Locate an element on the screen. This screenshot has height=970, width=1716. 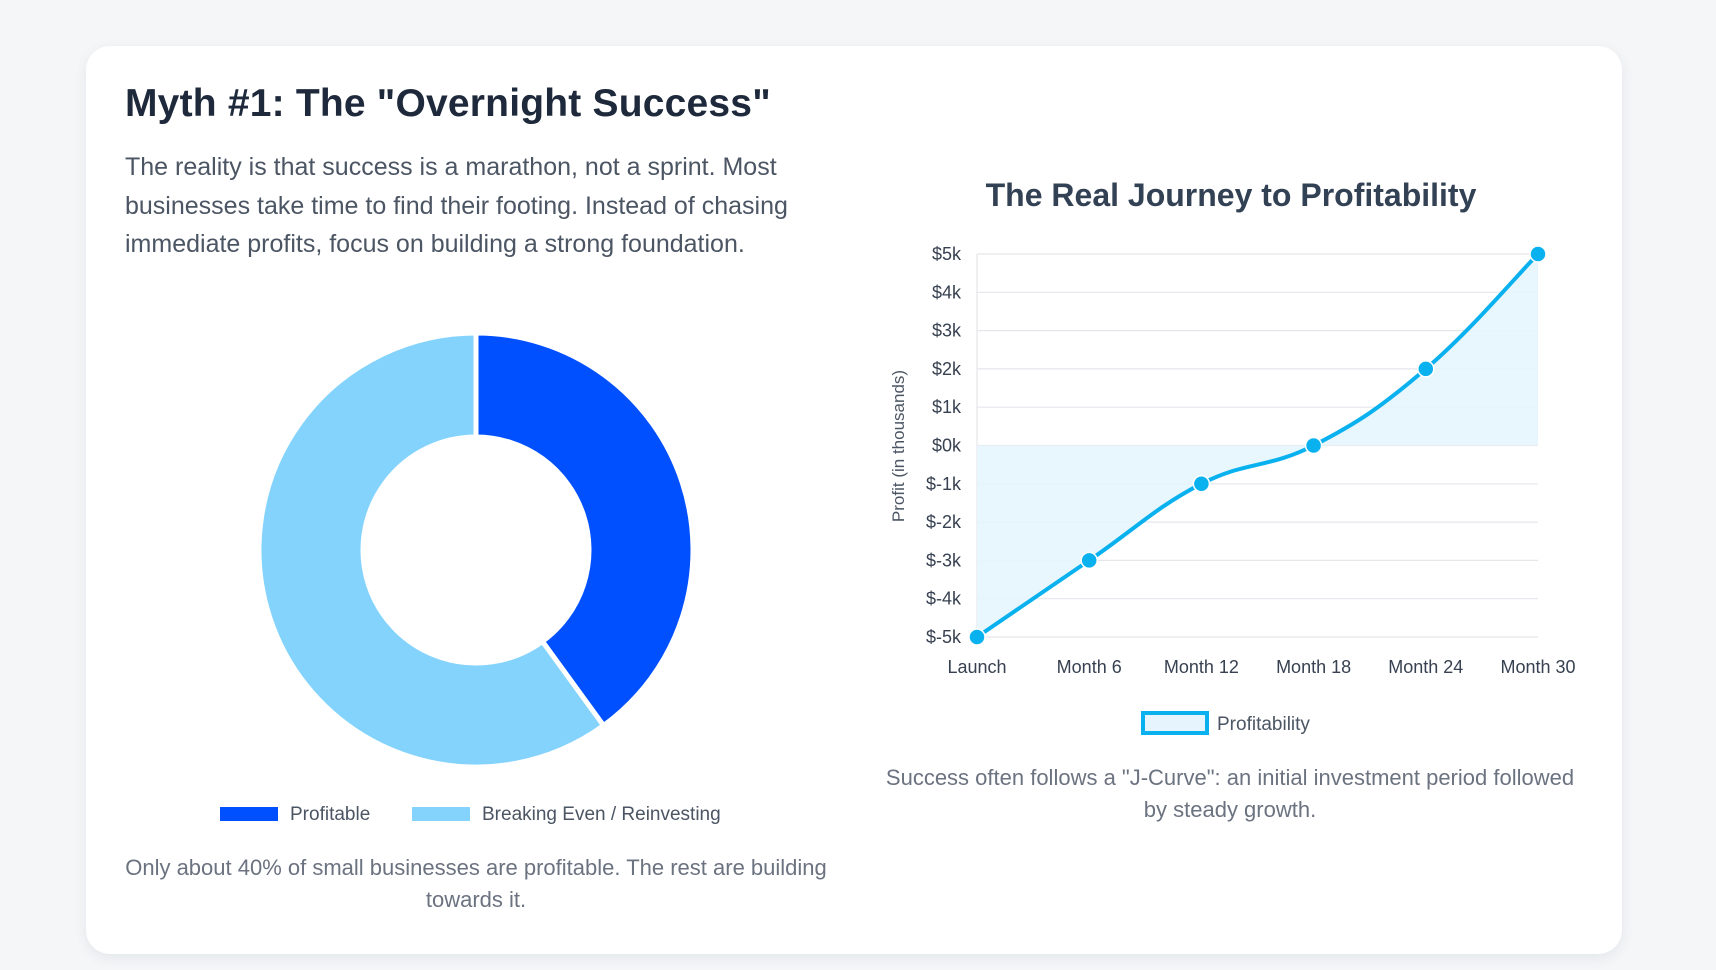
line-y-tick-label: $0k is located at coordinates (947, 446).